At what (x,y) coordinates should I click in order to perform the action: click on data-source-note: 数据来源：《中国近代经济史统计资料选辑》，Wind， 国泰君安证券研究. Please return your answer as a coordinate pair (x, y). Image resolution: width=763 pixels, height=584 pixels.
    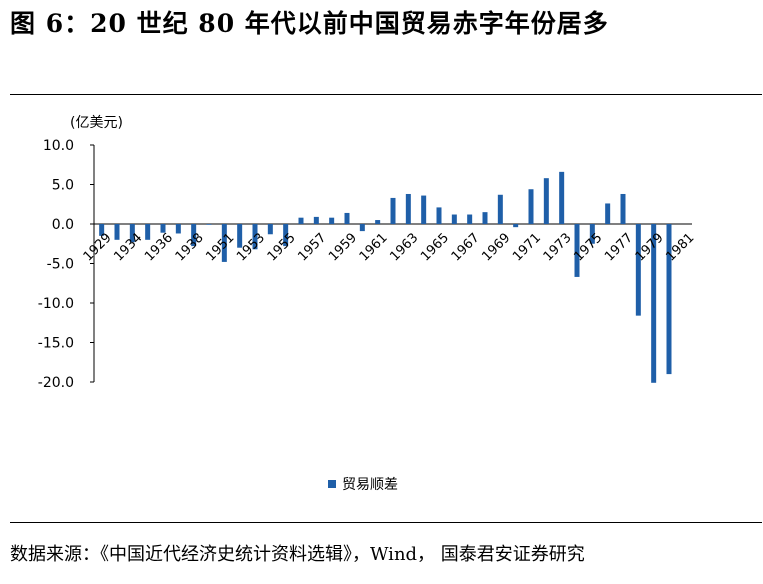
    Looking at the image, I should click on (297, 554).